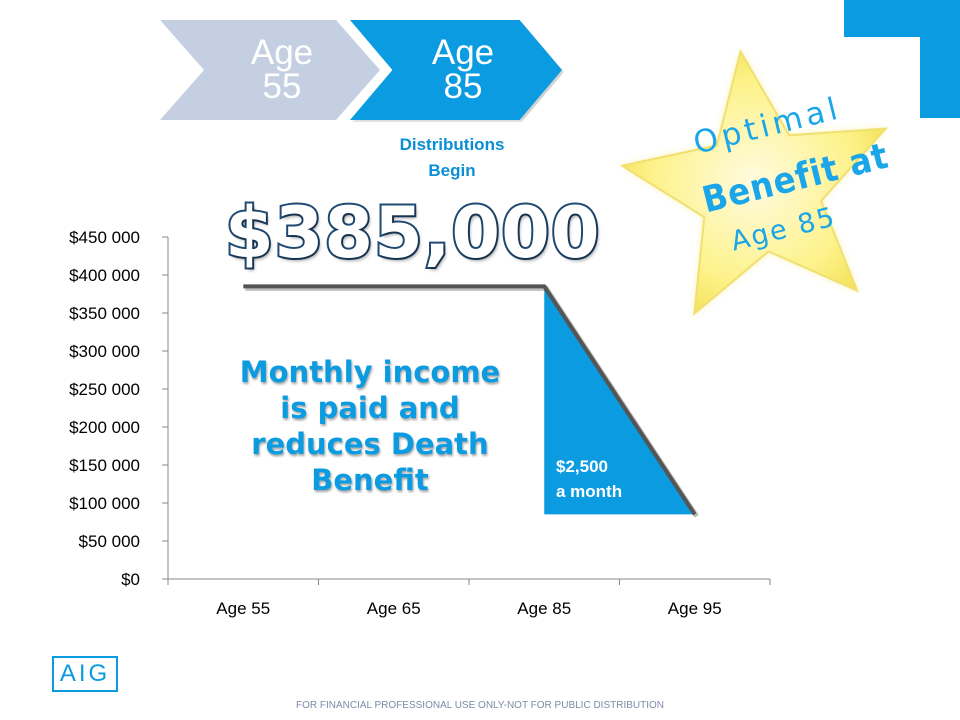  Describe the element at coordinates (452, 170) in the screenshot. I see `distributions-line2: Begin` at that location.